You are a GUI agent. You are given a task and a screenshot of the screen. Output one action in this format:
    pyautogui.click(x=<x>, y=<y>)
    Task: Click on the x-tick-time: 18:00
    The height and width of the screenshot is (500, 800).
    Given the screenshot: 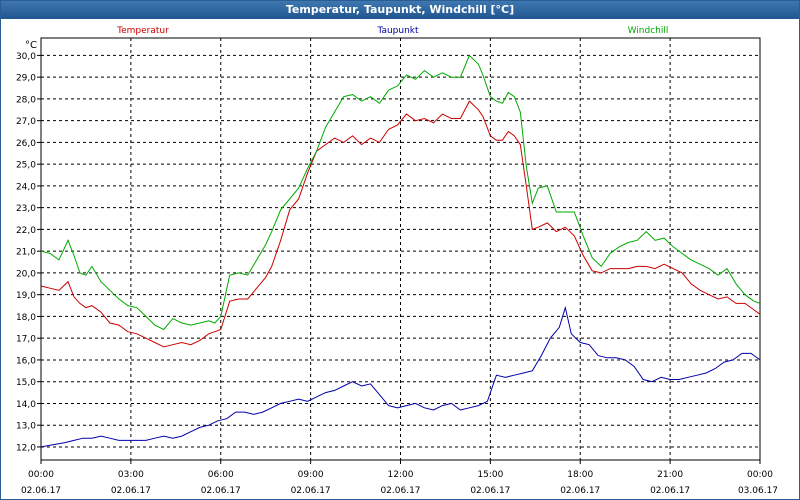 What is the action you would take?
    pyautogui.click(x=580, y=475)
    